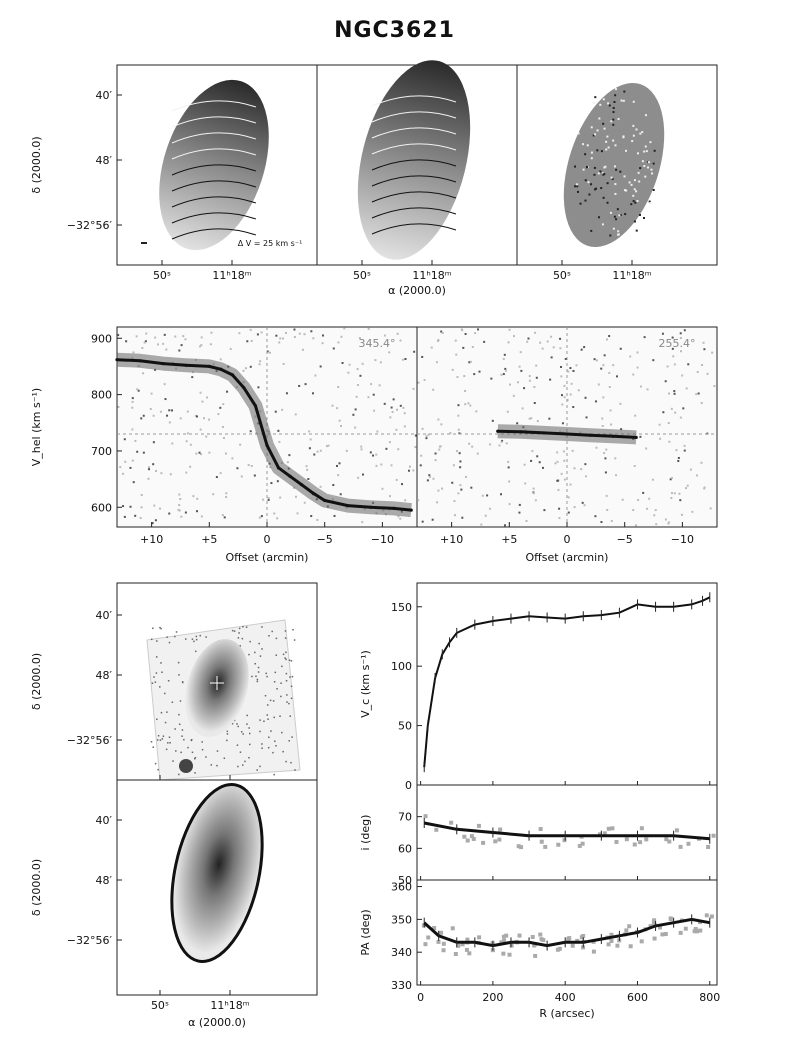 This screenshot has width=789, height=1063. Describe the element at coordinates (509, 539) in the screenshot. I see `pv-x-tick-label: +5` at that location.